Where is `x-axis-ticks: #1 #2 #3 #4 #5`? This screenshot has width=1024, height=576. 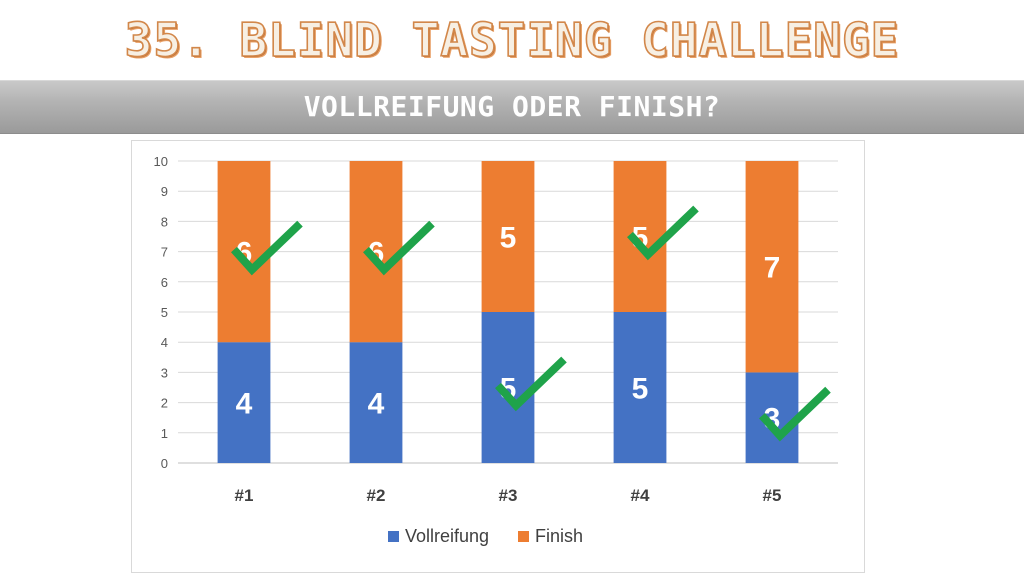 x-axis-ticks: #1 #2 #3 #4 #5 is located at coordinates (508, 495).